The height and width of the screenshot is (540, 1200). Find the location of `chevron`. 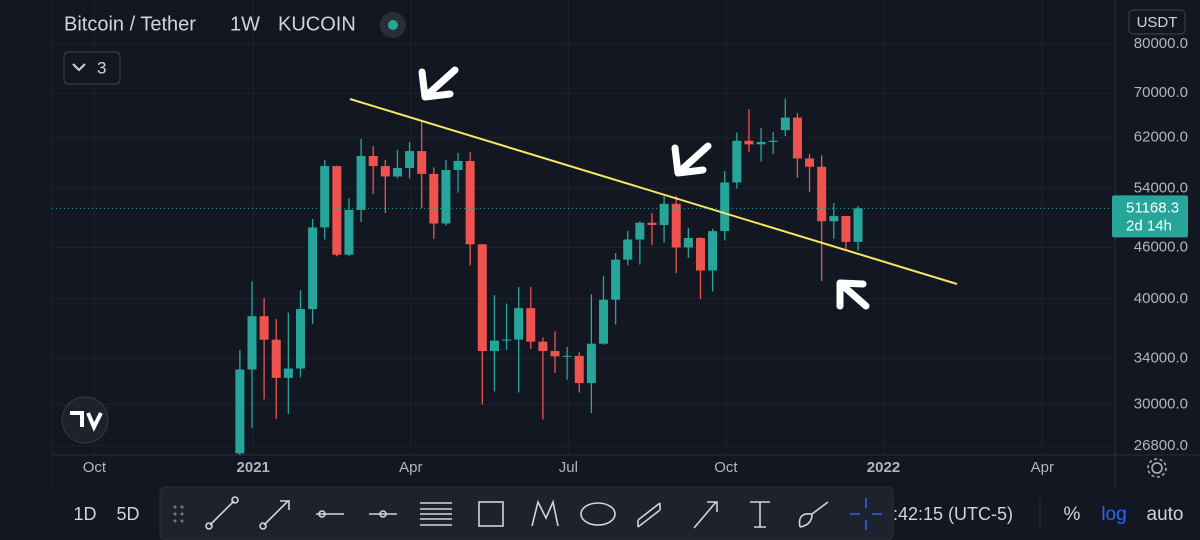

chevron is located at coordinates (79, 67).